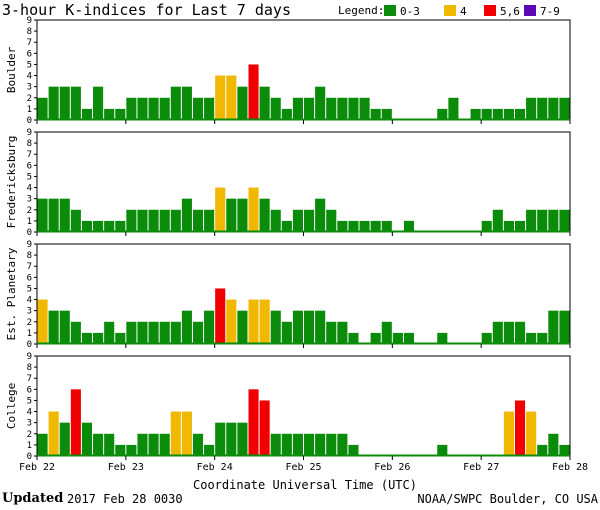  I want to click on updated-label: Updated, so click(33, 498).